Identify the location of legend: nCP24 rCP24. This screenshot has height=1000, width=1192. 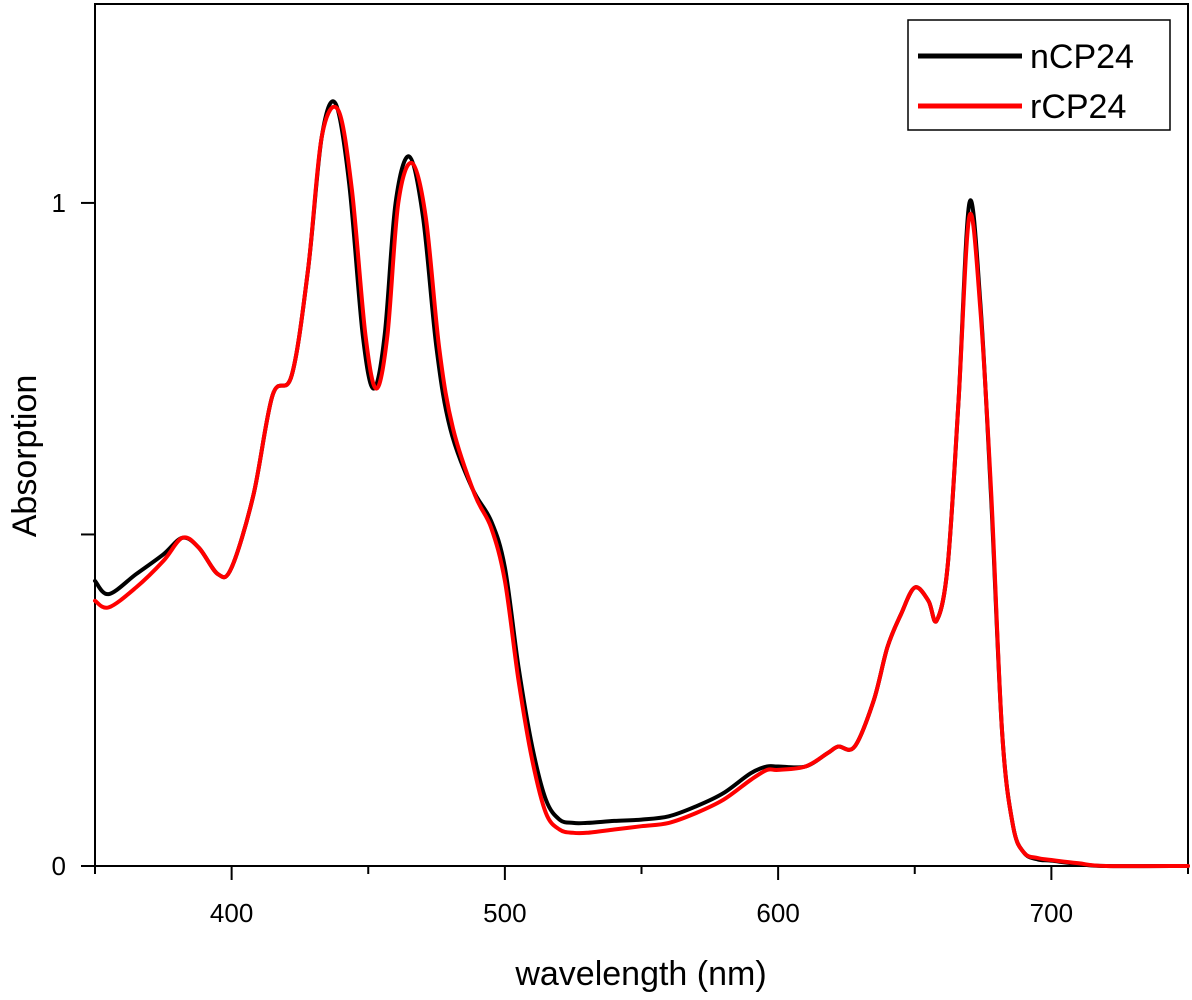
(1039, 75).